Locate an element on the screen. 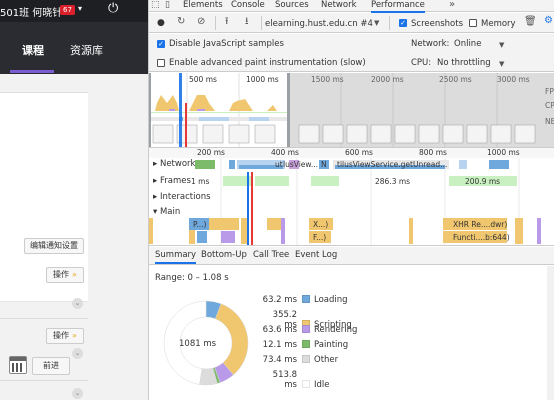 This screenshot has width=554, height=400. track-label: Interactions is located at coordinates (185, 197).